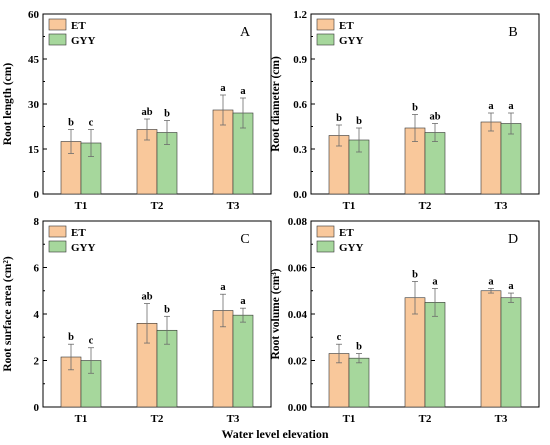  I want to click on y-tick-label: 0.08, so click(298, 222).